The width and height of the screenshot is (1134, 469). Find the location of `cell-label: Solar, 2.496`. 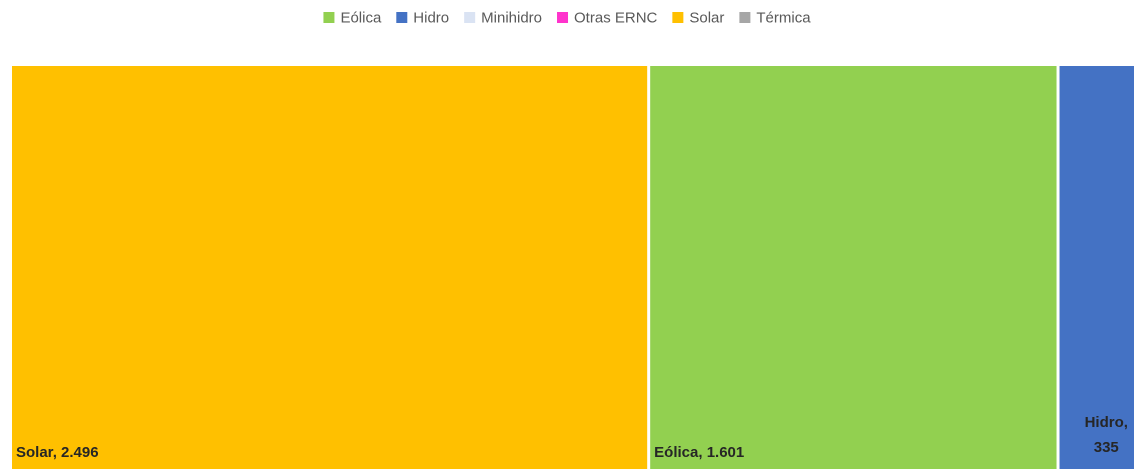

cell-label: Solar, 2.496 is located at coordinates (57, 452).